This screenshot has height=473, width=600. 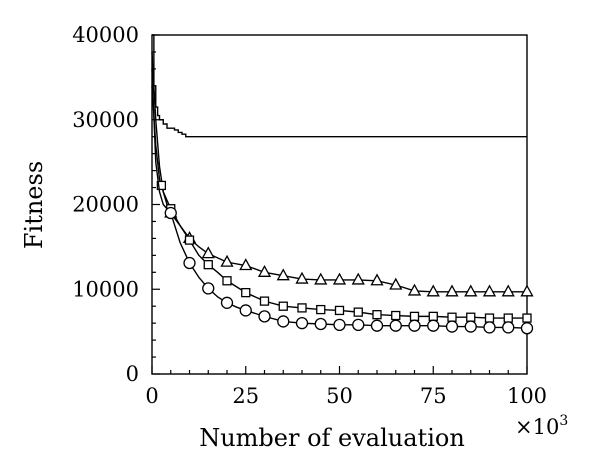 I want to click on x-tick-label: 75, so click(x=433, y=396).